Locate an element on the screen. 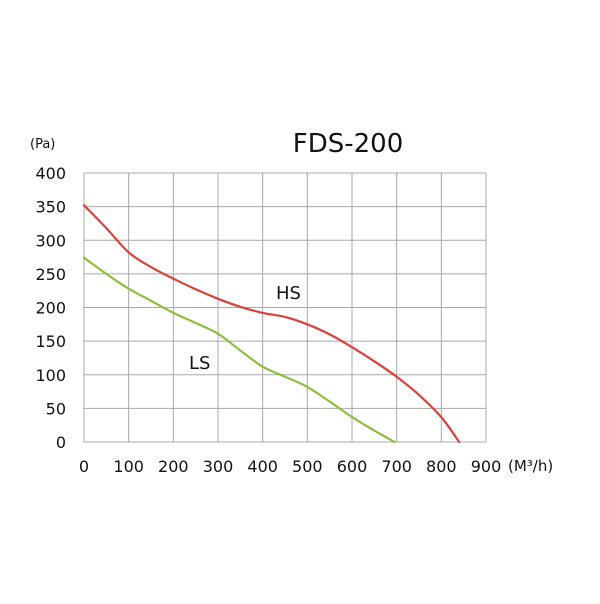  x-tick-label-800: 800 is located at coordinates (441, 466).